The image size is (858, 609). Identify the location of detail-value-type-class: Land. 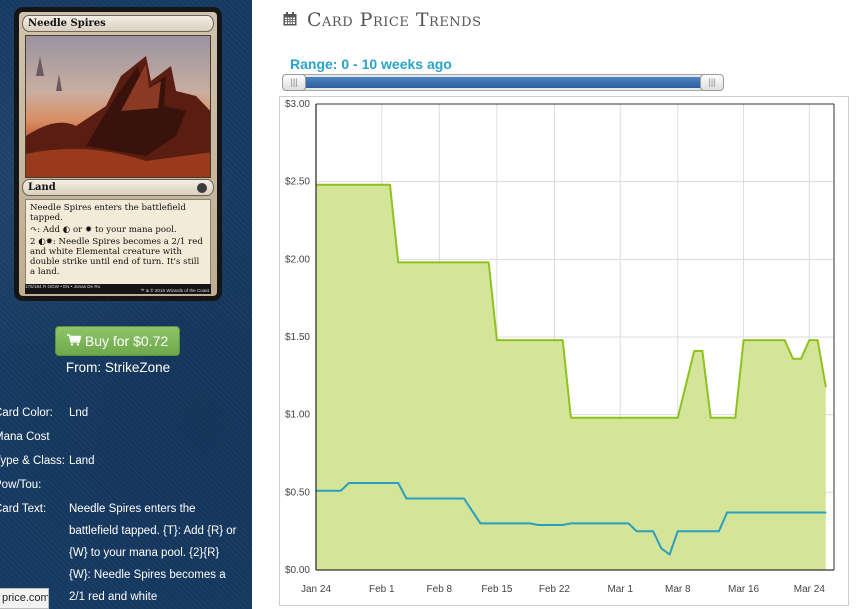
(82, 461).